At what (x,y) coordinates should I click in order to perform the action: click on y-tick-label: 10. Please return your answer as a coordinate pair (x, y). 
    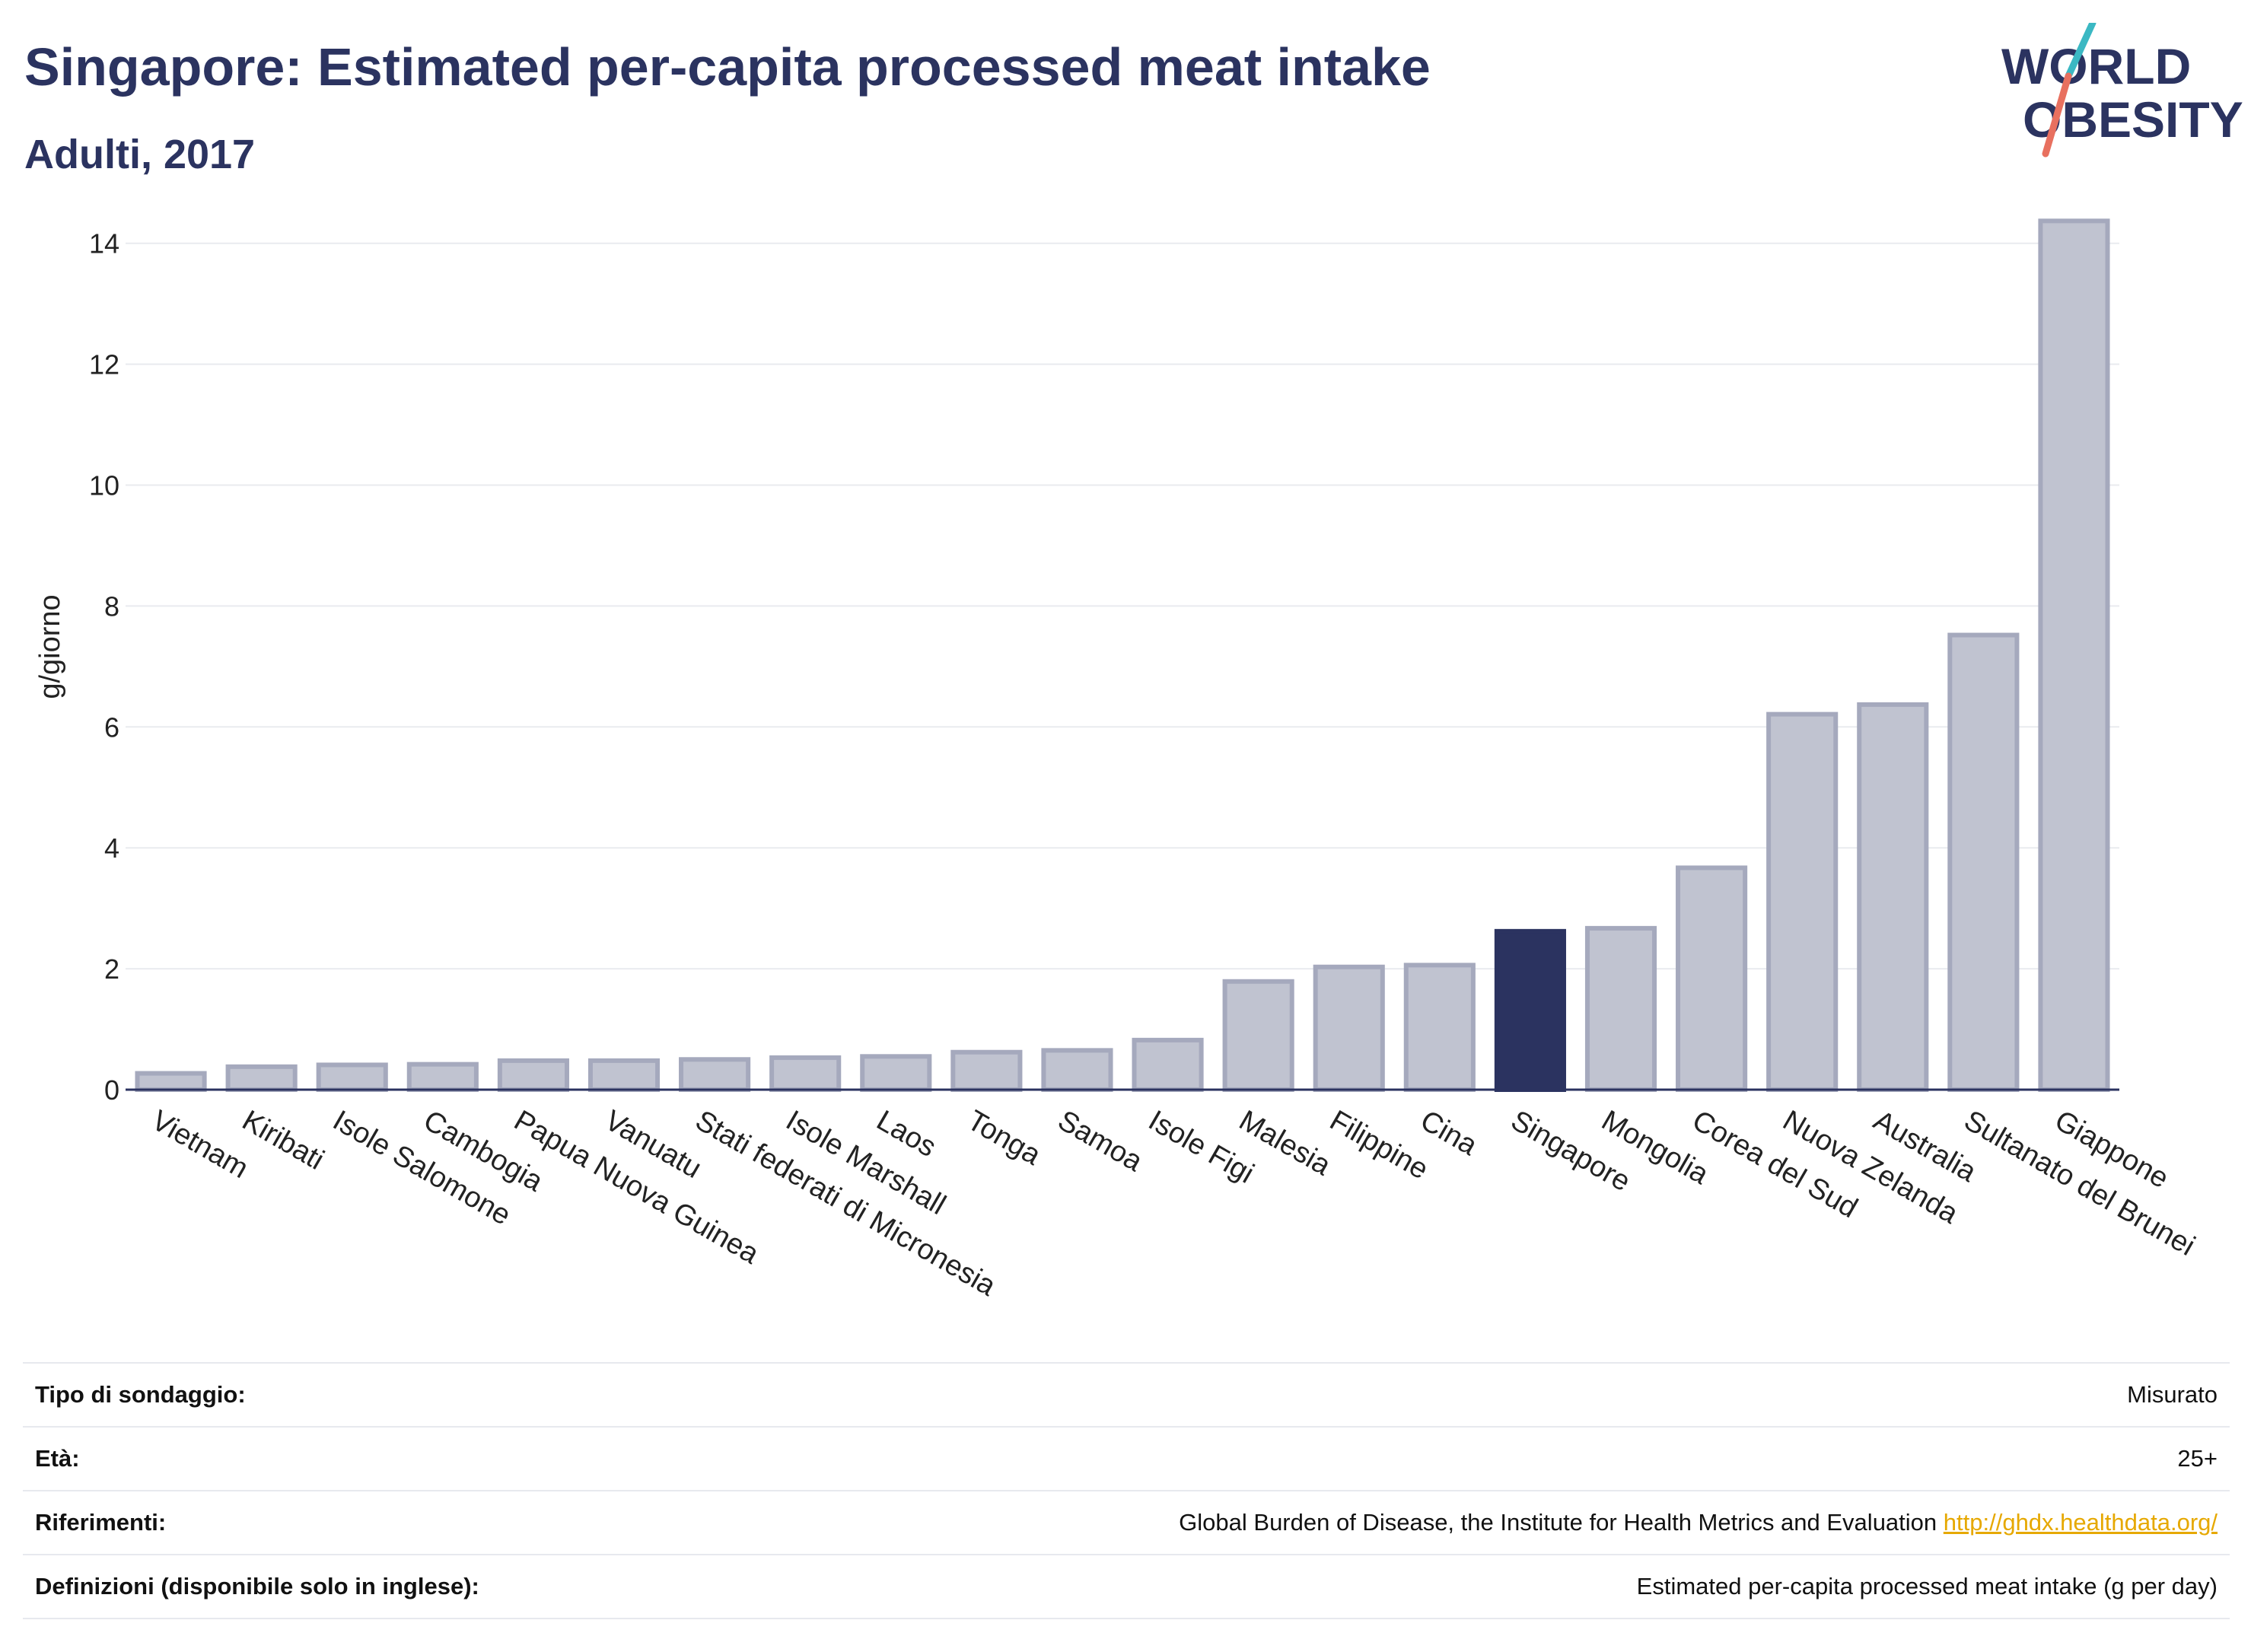
    Looking at the image, I should click on (104, 485).